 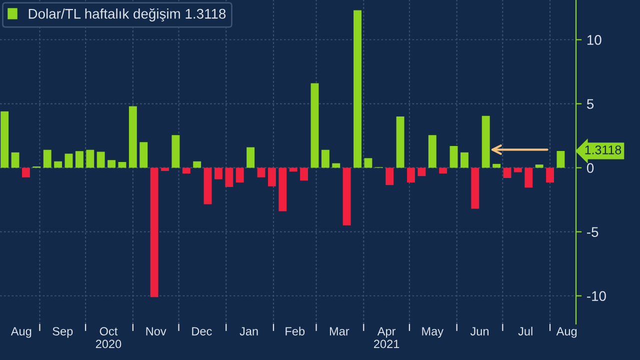 What do you see at coordinates (594, 40) in the screenshot?
I see `y-tick-label: 10` at bounding box center [594, 40].